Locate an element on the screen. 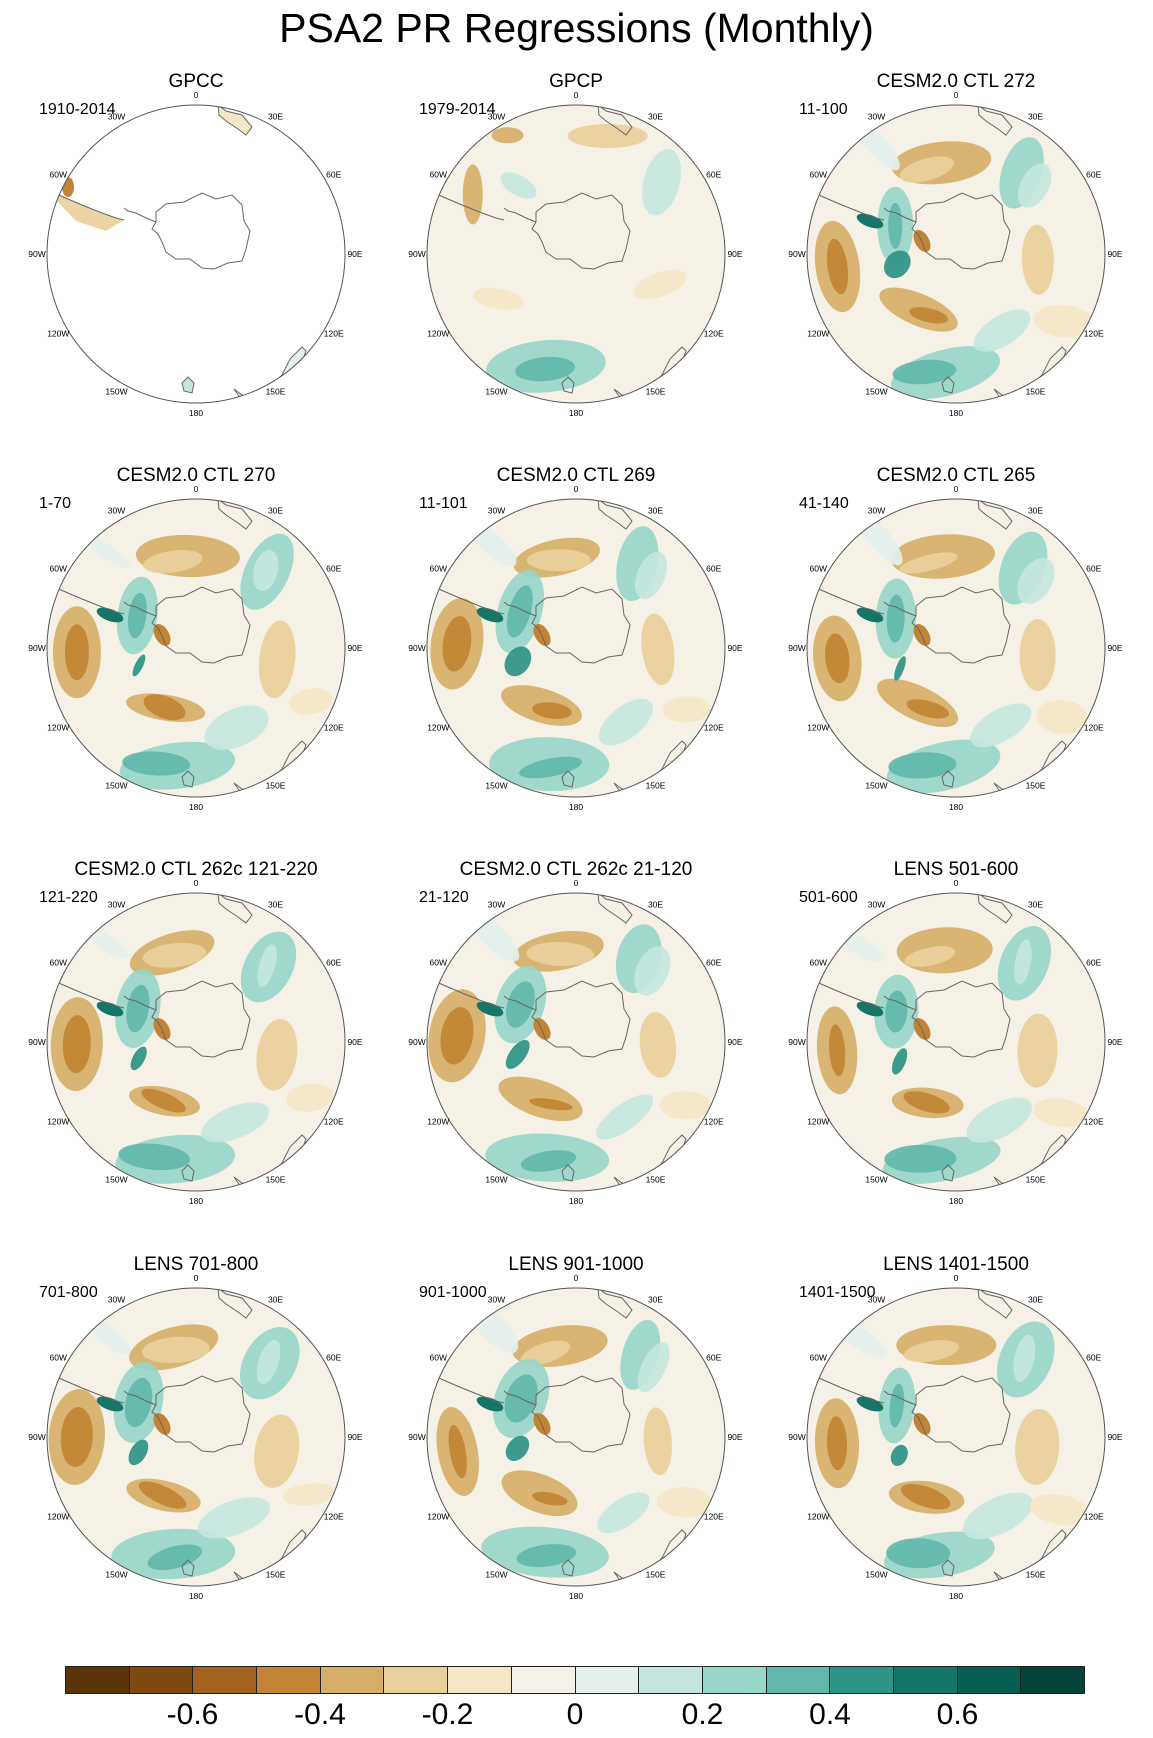 Image resolution: width=1153 pixels, height=1738 pixels. panel-title: CESM2.0 CTL 262c 121-220 is located at coordinates (196, 869).